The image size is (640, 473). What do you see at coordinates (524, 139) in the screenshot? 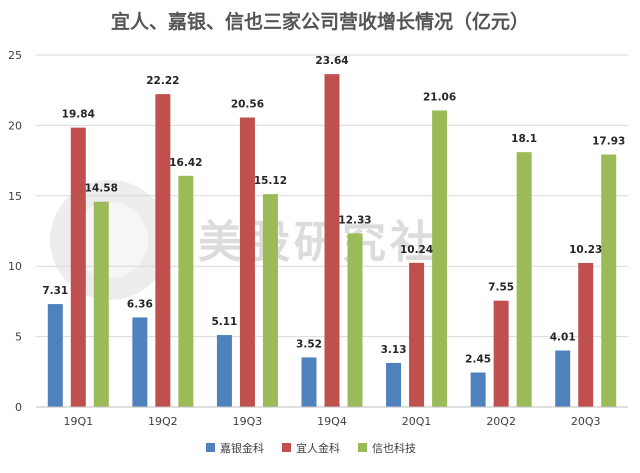
I see `data-label: 18.1` at bounding box center [524, 139].